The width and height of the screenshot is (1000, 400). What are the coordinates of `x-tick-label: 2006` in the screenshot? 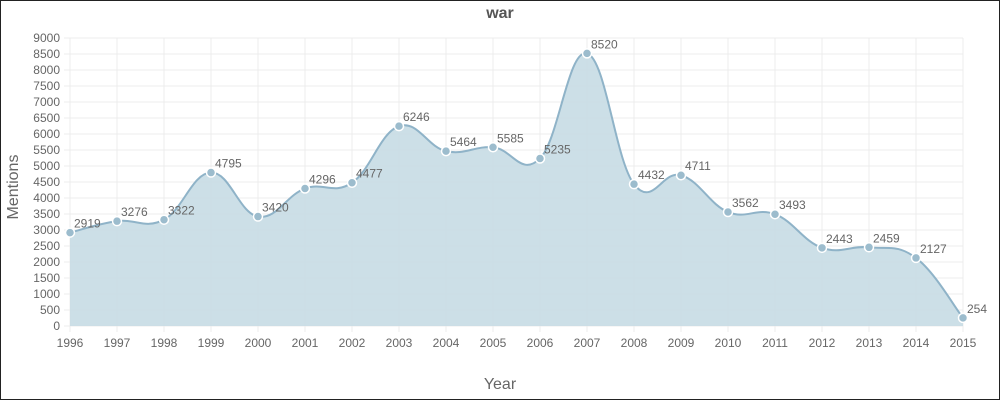 It's located at (540, 343).